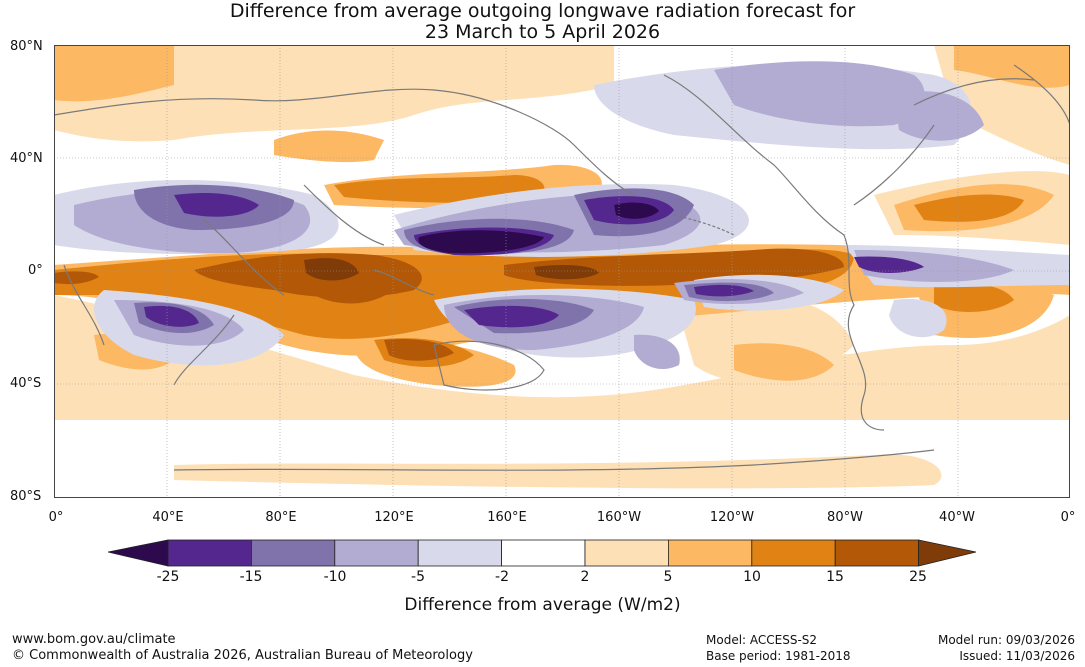 Image resolution: width=1085 pixels, height=667 pixels. I want to click on lon-label-160e: 160°E, so click(507, 517).